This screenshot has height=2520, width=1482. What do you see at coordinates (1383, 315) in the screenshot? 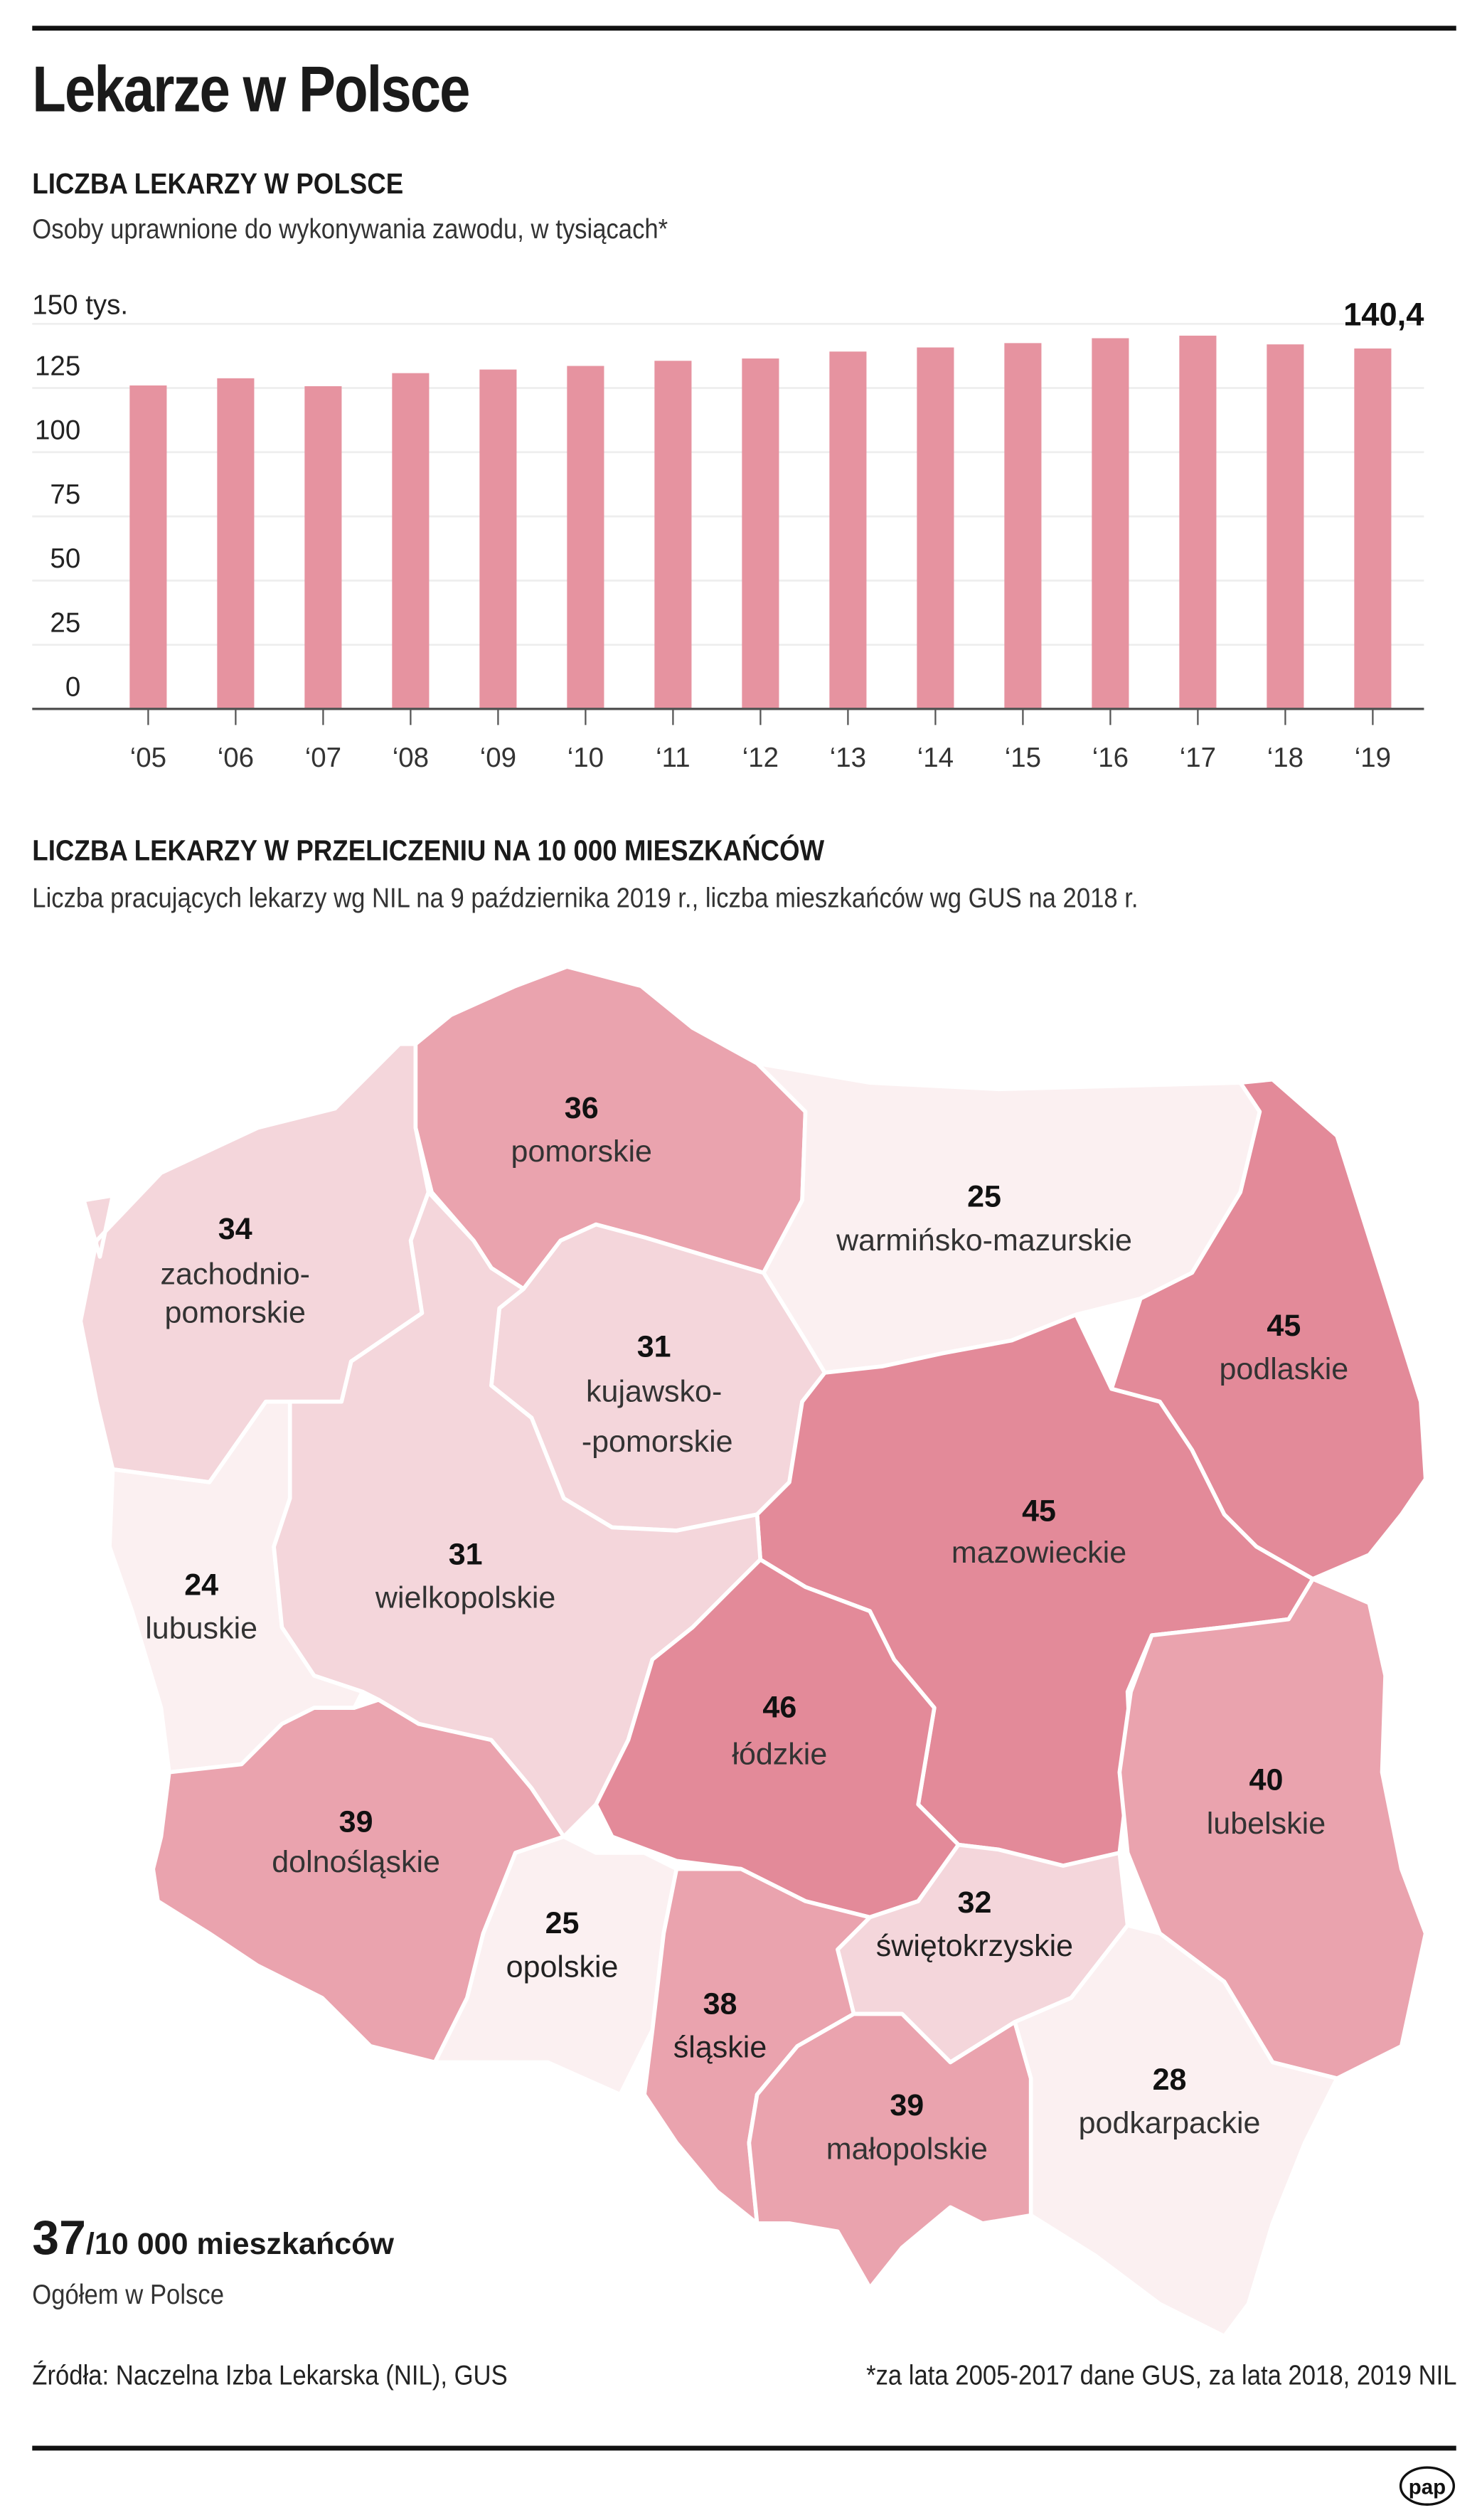
I see `highlight-value-label: 140,4` at bounding box center [1383, 315].